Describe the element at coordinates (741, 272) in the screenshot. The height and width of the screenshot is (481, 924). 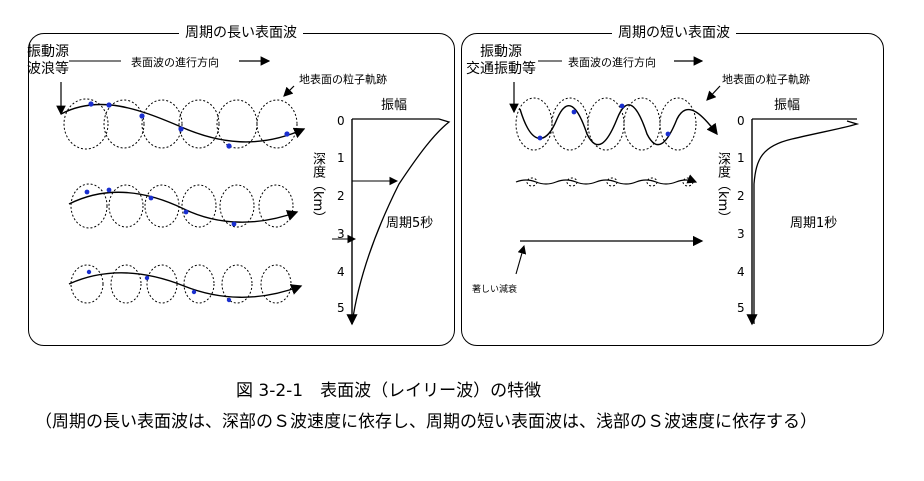
I see `right-tick-4: 4` at that location.